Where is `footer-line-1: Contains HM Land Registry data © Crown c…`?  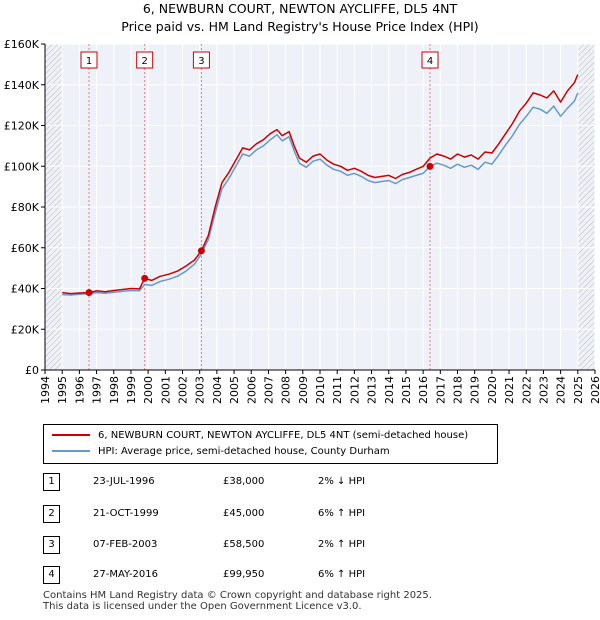
footer-line-1: Contains HM Land Registry data © Crown c… is located at coordinates (237, 595).